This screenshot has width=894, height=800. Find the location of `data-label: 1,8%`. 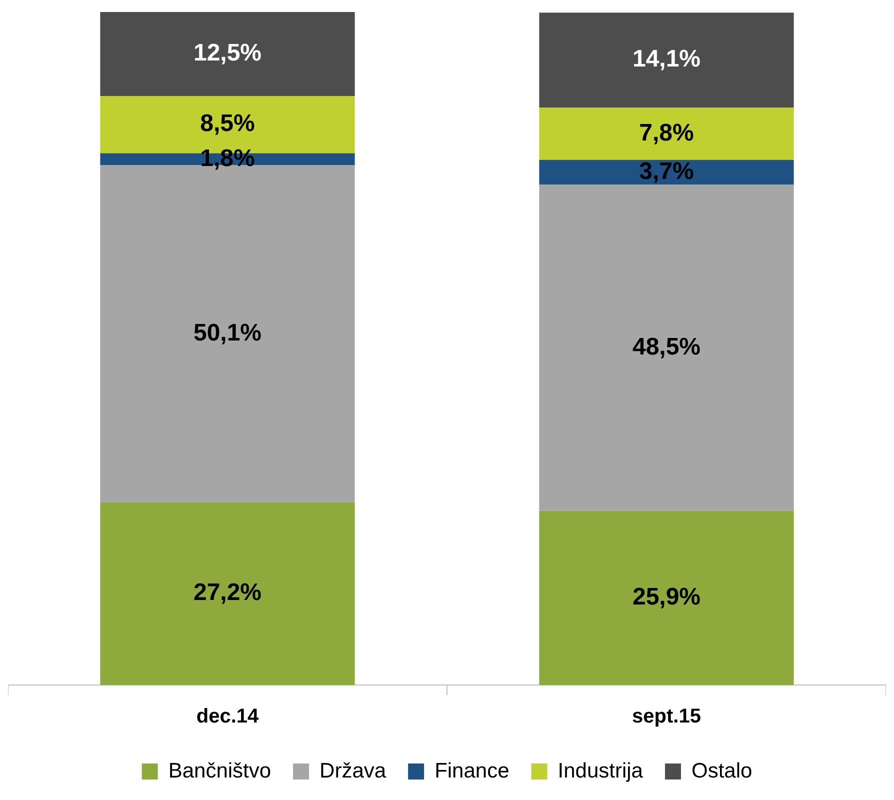

data-label: 1,8% is located at coordinates (227, 158).